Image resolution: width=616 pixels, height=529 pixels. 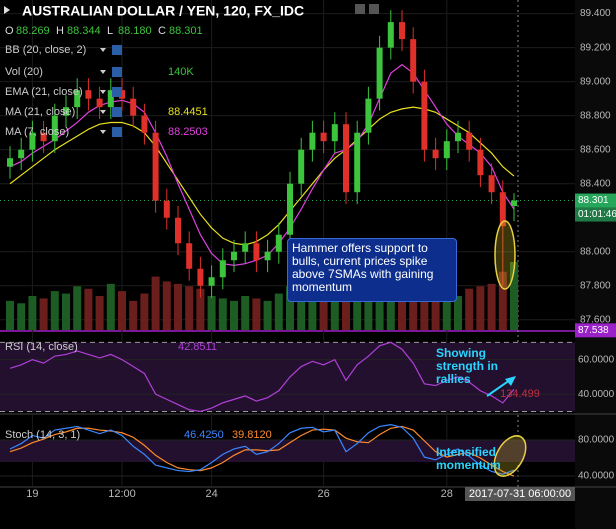 I want to click on settings-icon, so click(x=360, y=9).